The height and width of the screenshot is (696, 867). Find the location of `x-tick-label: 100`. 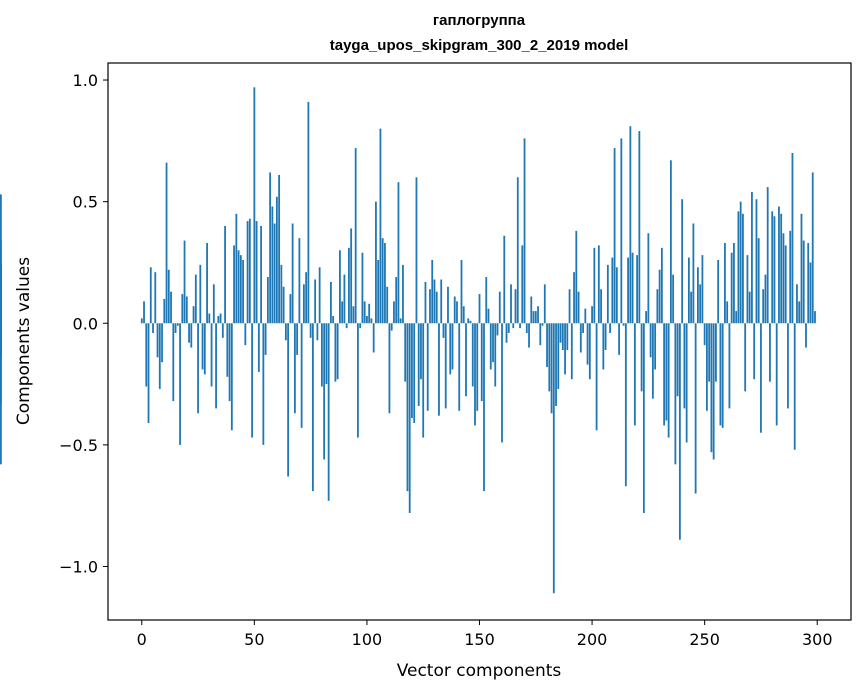

x-tick-label: 100 is located at coordinates (367, 639).